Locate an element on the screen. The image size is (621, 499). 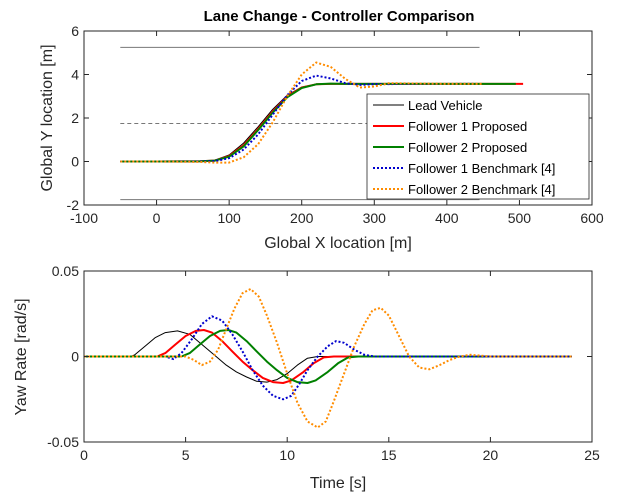
chart-title: Lane Change - Controller Comparison is located at coordinates (339, 16).